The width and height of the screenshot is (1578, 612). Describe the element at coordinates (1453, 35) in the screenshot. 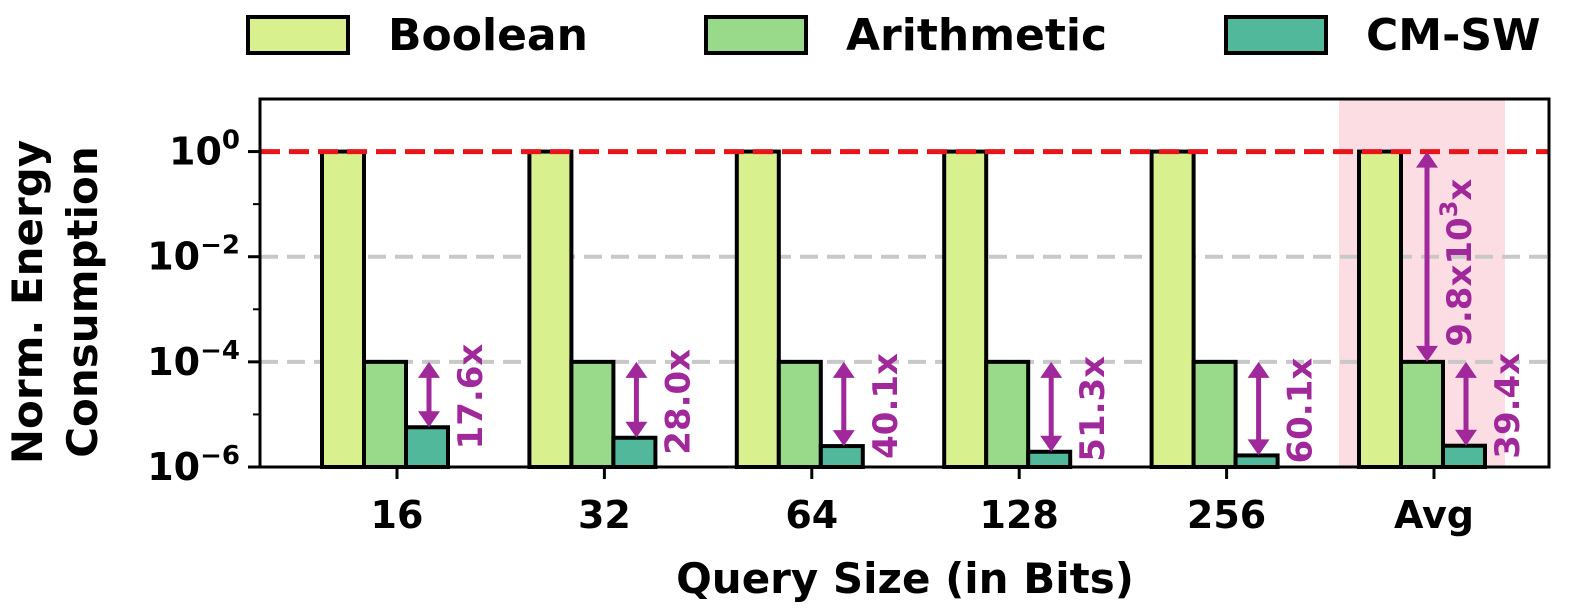

I see `legend-label-cm-sw: CM-SW` at that location.